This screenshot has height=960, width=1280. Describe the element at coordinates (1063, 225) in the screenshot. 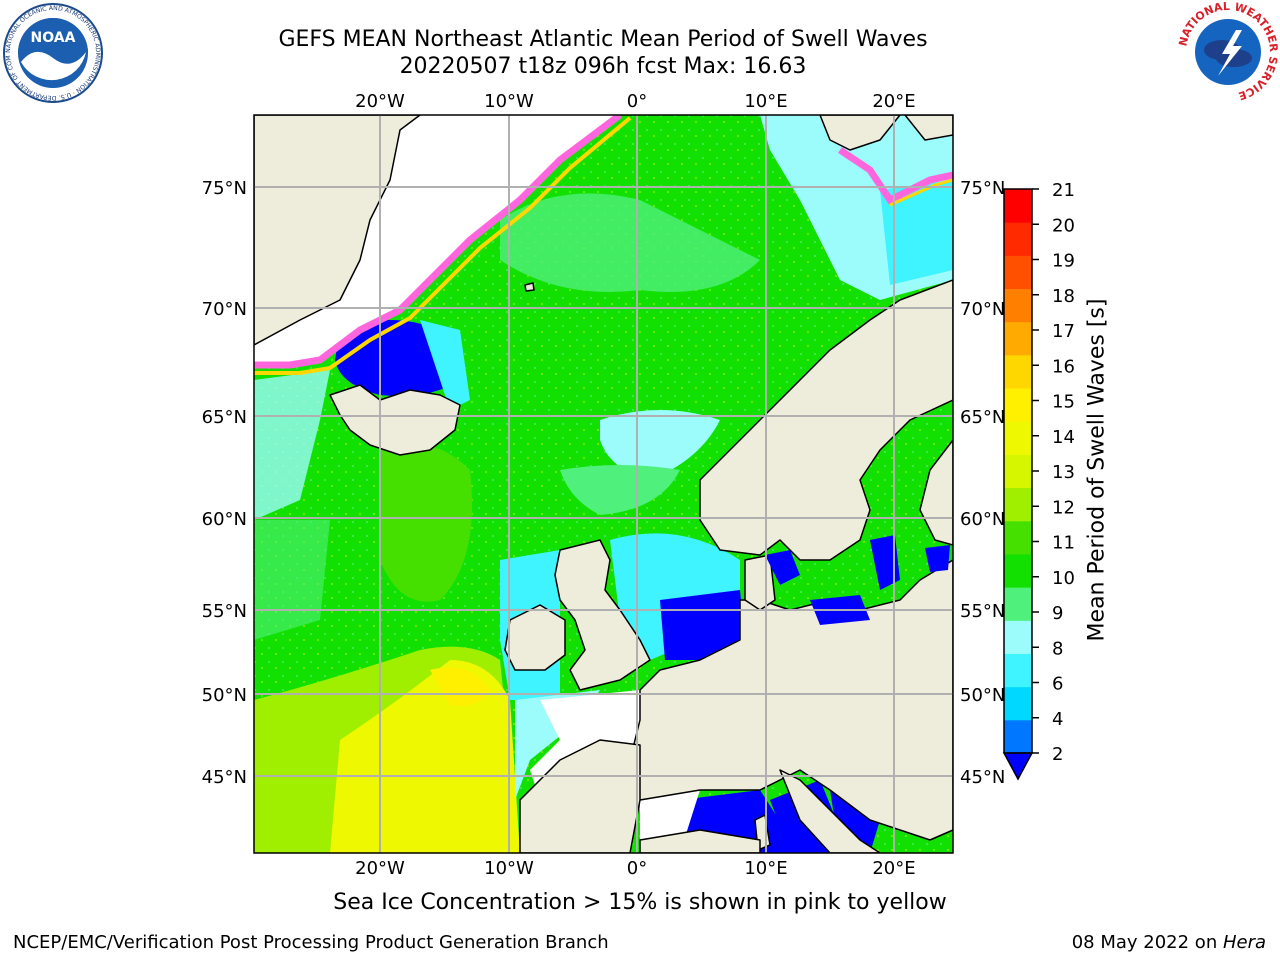

I see `colorbar-tick-label: 20` at that location.